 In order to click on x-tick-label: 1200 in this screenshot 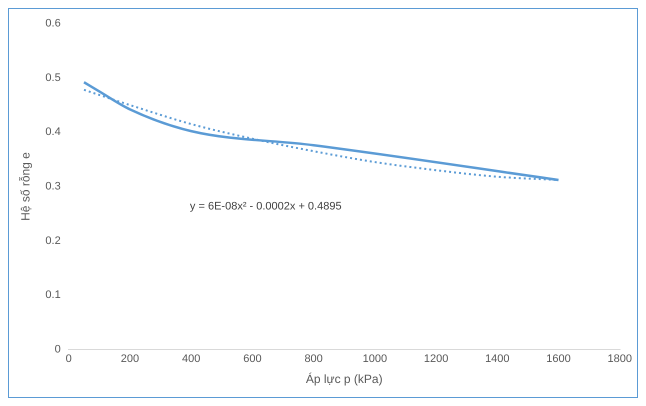, I will do `click(436, 359)`.